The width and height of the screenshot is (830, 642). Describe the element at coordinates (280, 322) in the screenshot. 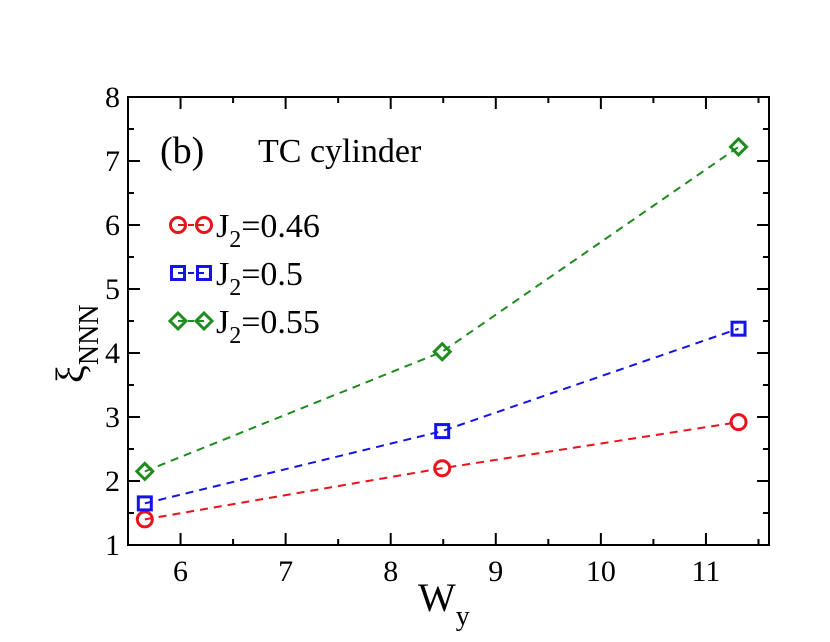

I see `legend-label-rest: =0.55` at that location.